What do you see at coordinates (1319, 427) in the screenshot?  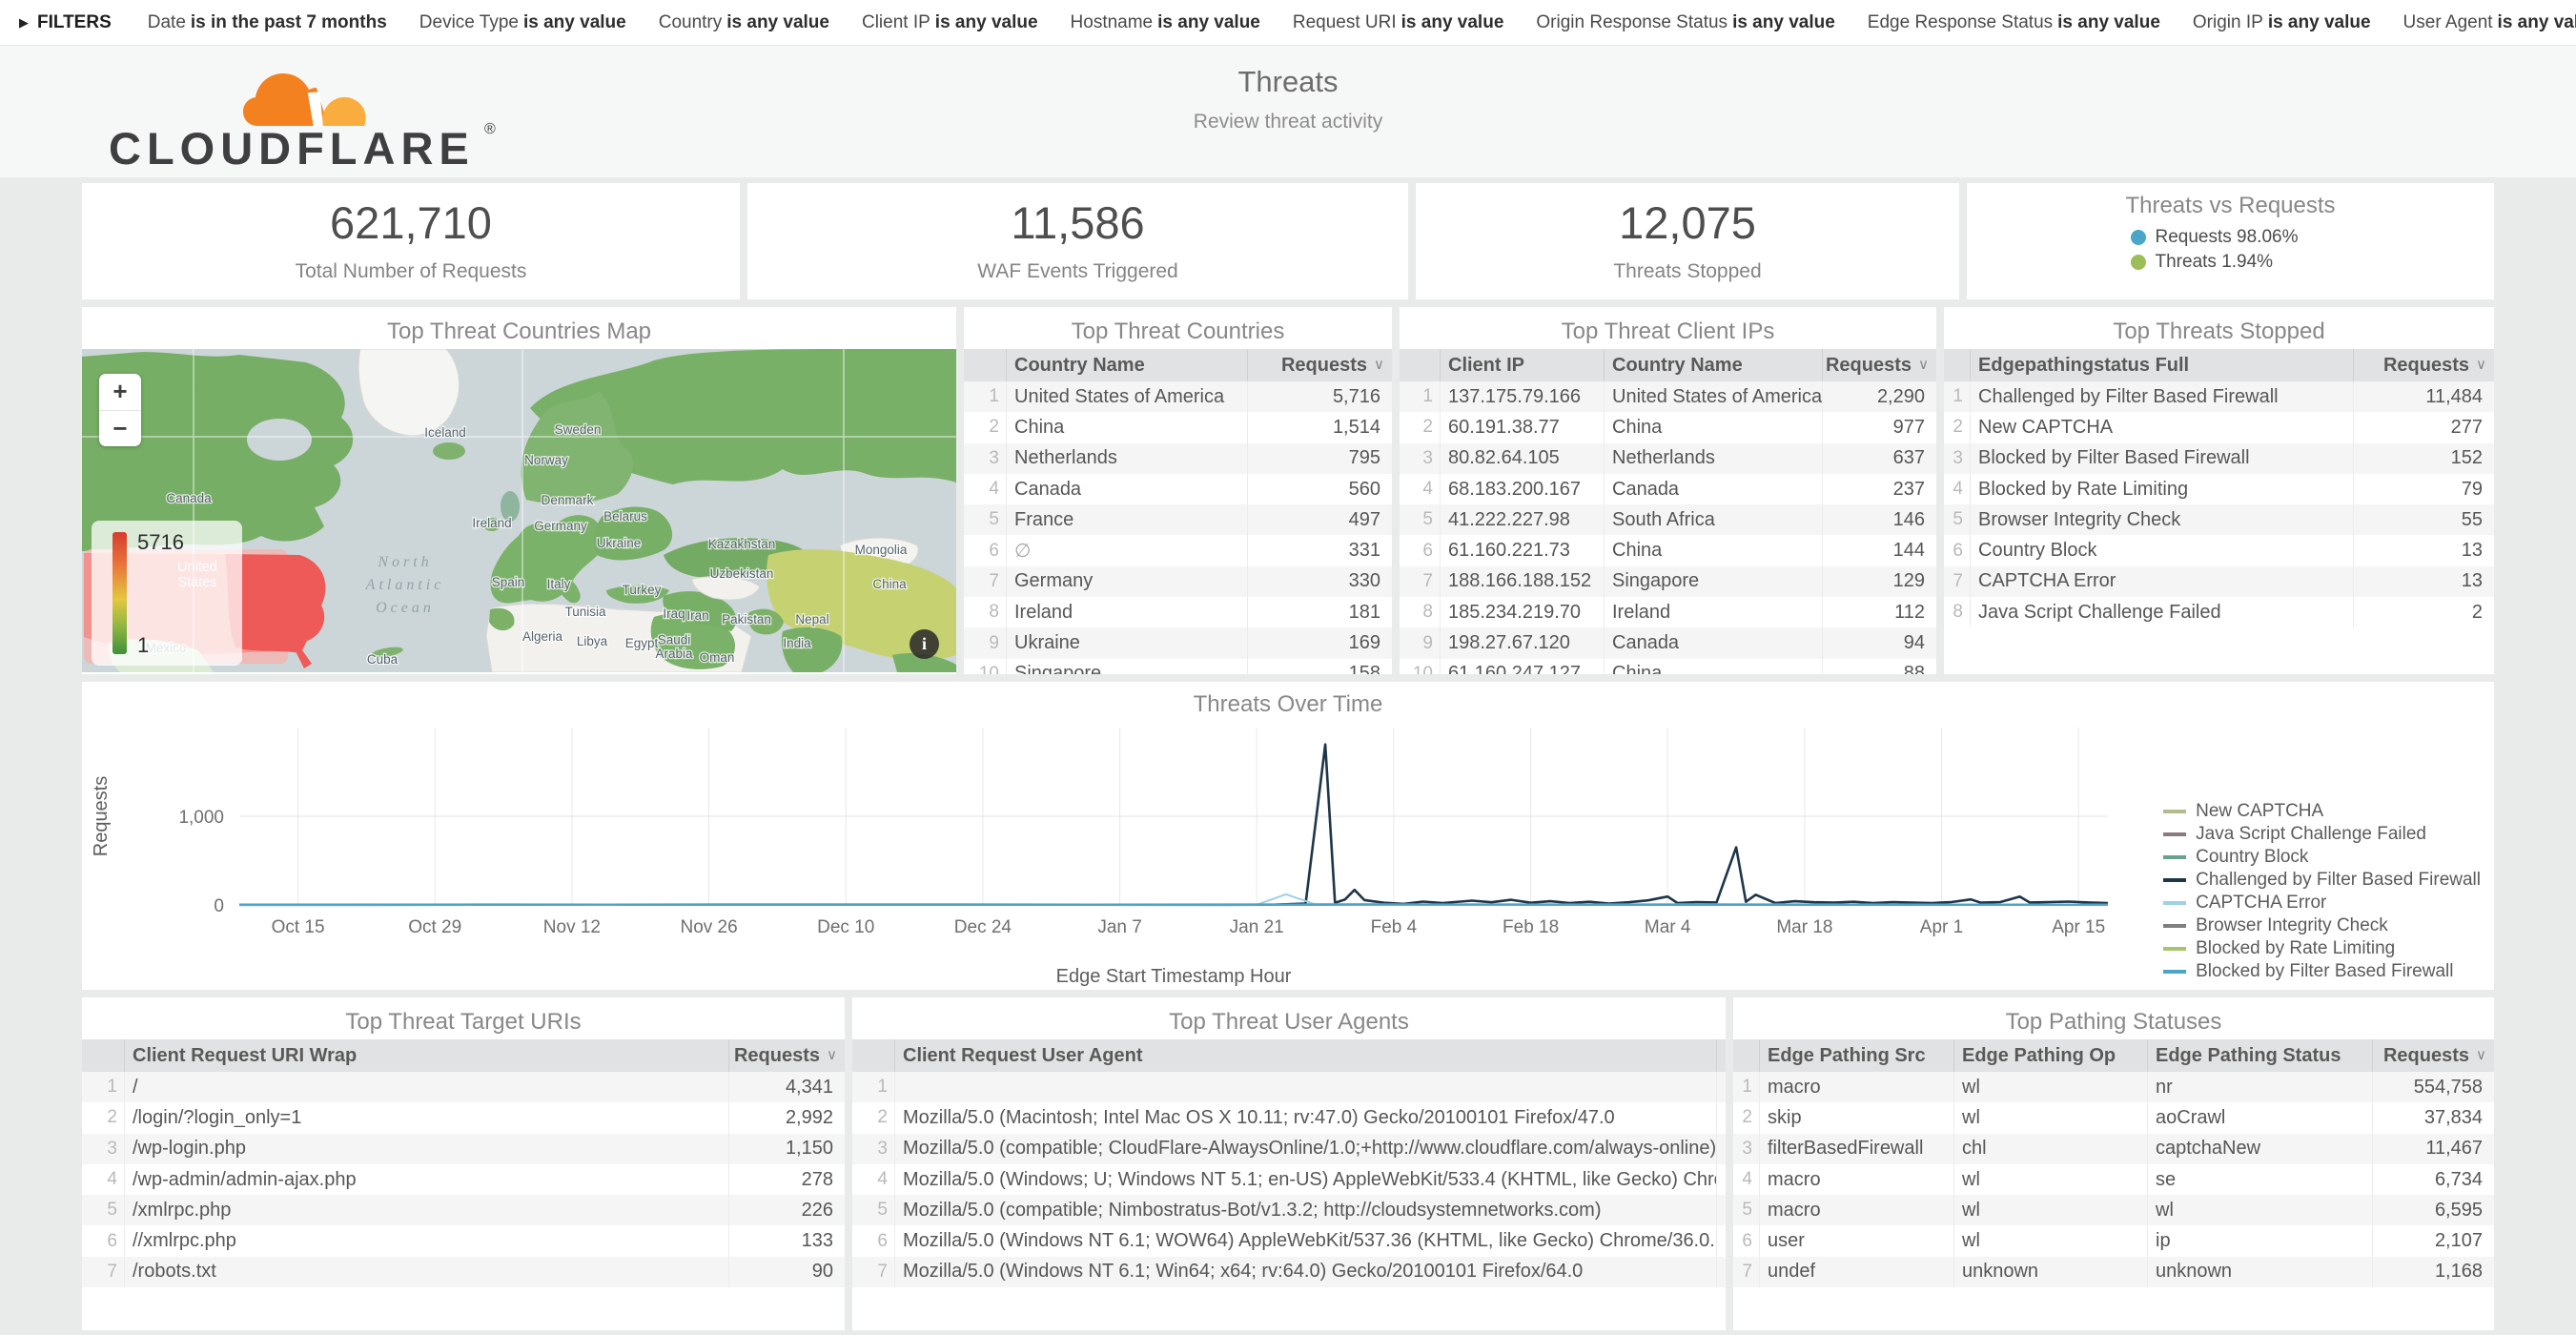 I see `table-cell: 1,514` at bounding box center [1319, 427].